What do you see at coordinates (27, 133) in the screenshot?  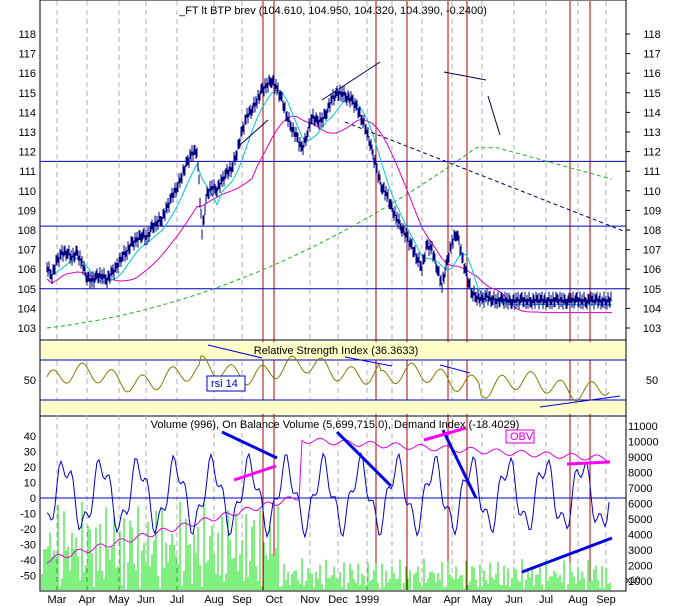 I see `y-tick-label-left: 113` at bounding box center [27, 133].